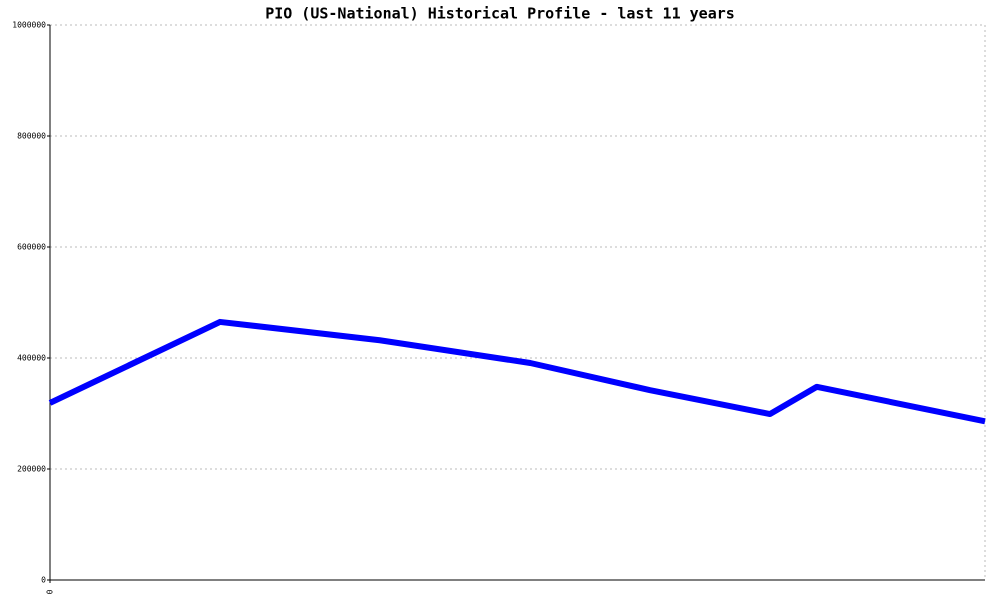 This screenshot has height=600, width=1000. What do you see at coordinates (43, 580) in the screenshot?
I see `y-tick-label: 0` at bounding box center [43, 580].